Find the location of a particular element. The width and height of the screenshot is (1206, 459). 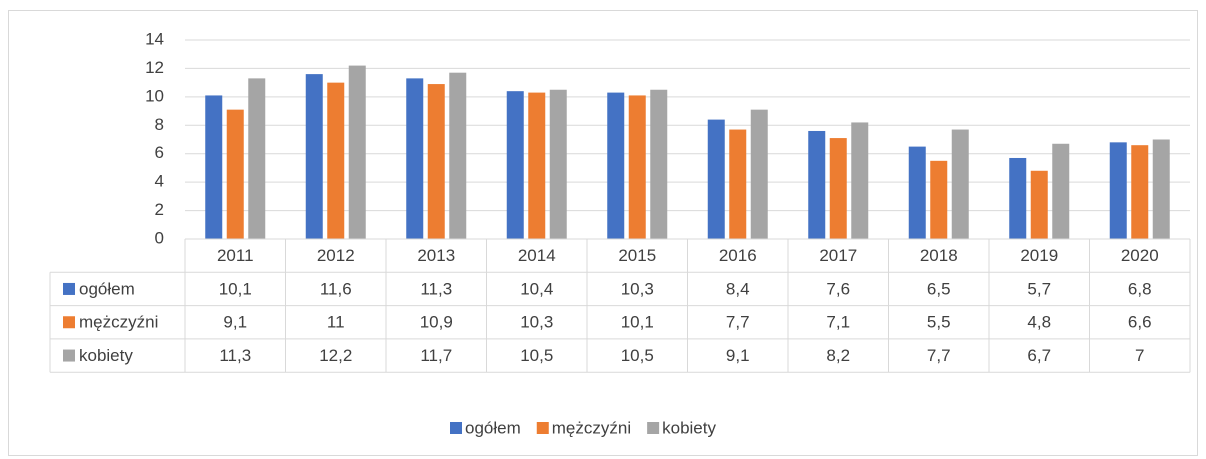

table-cell: 7 is located at coordinates (1139, 355).